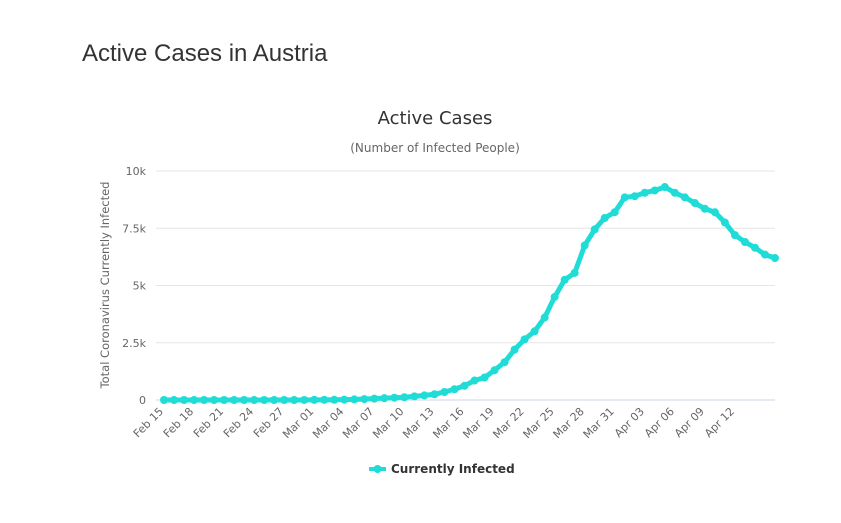 Image resolution: width=841 pixels, height=523 pixels. I want to click on y-tick-label: 7.5k, so click(134, 228).